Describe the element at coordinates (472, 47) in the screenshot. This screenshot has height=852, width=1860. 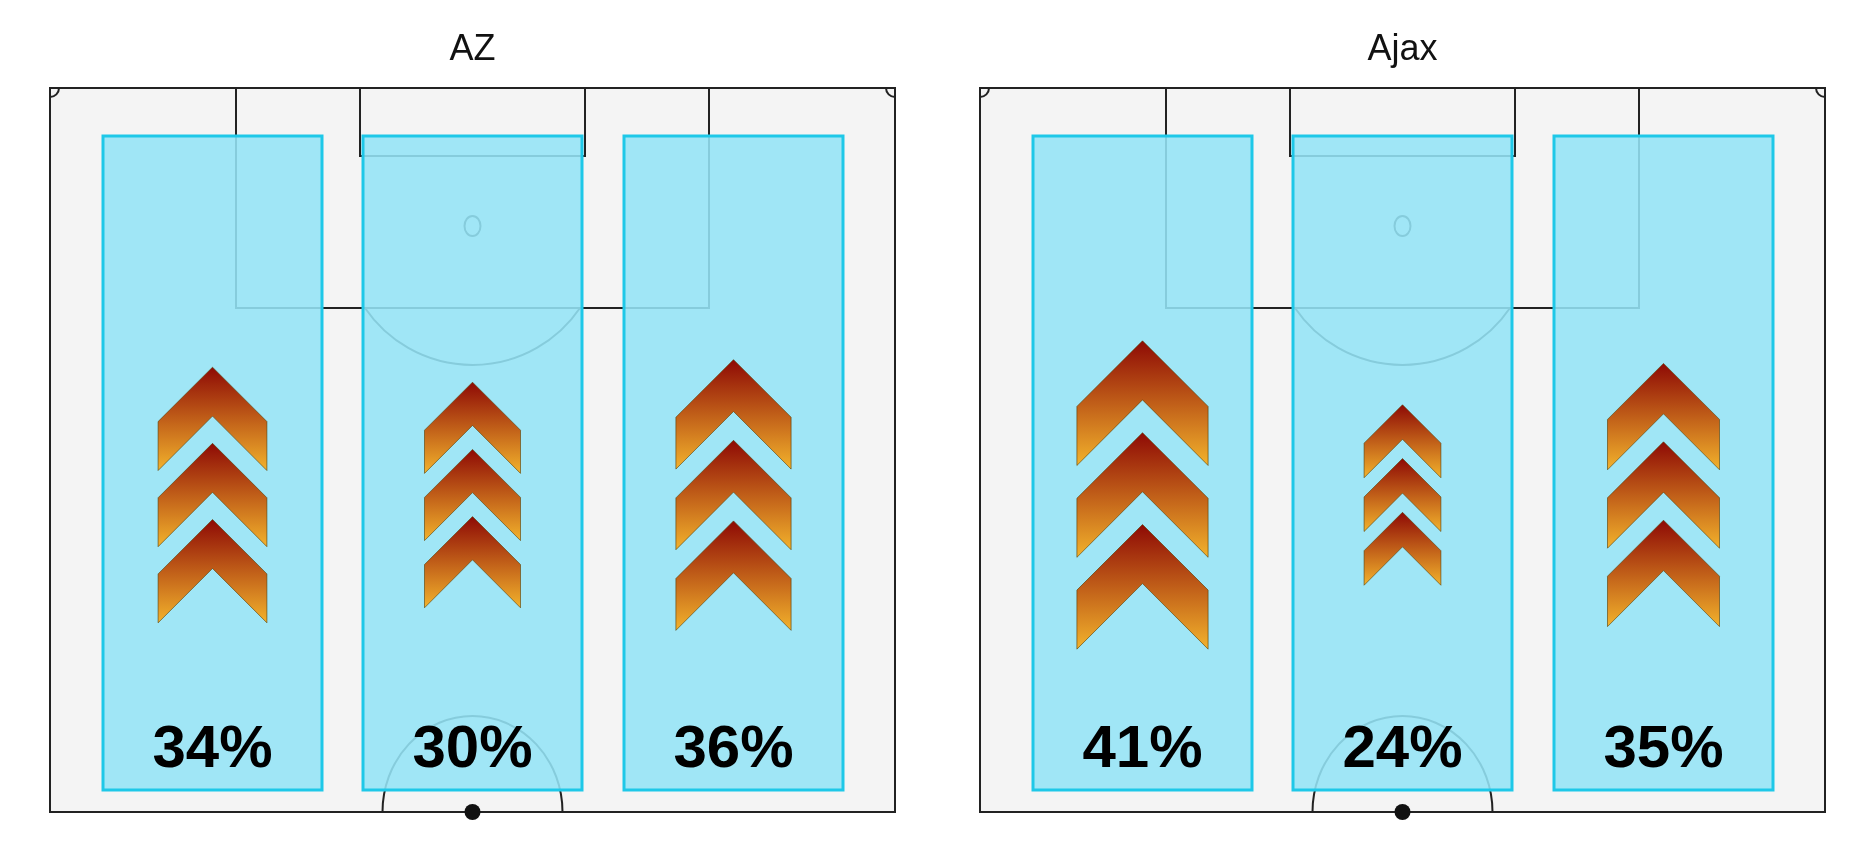
I see `text: AZ` at that location.